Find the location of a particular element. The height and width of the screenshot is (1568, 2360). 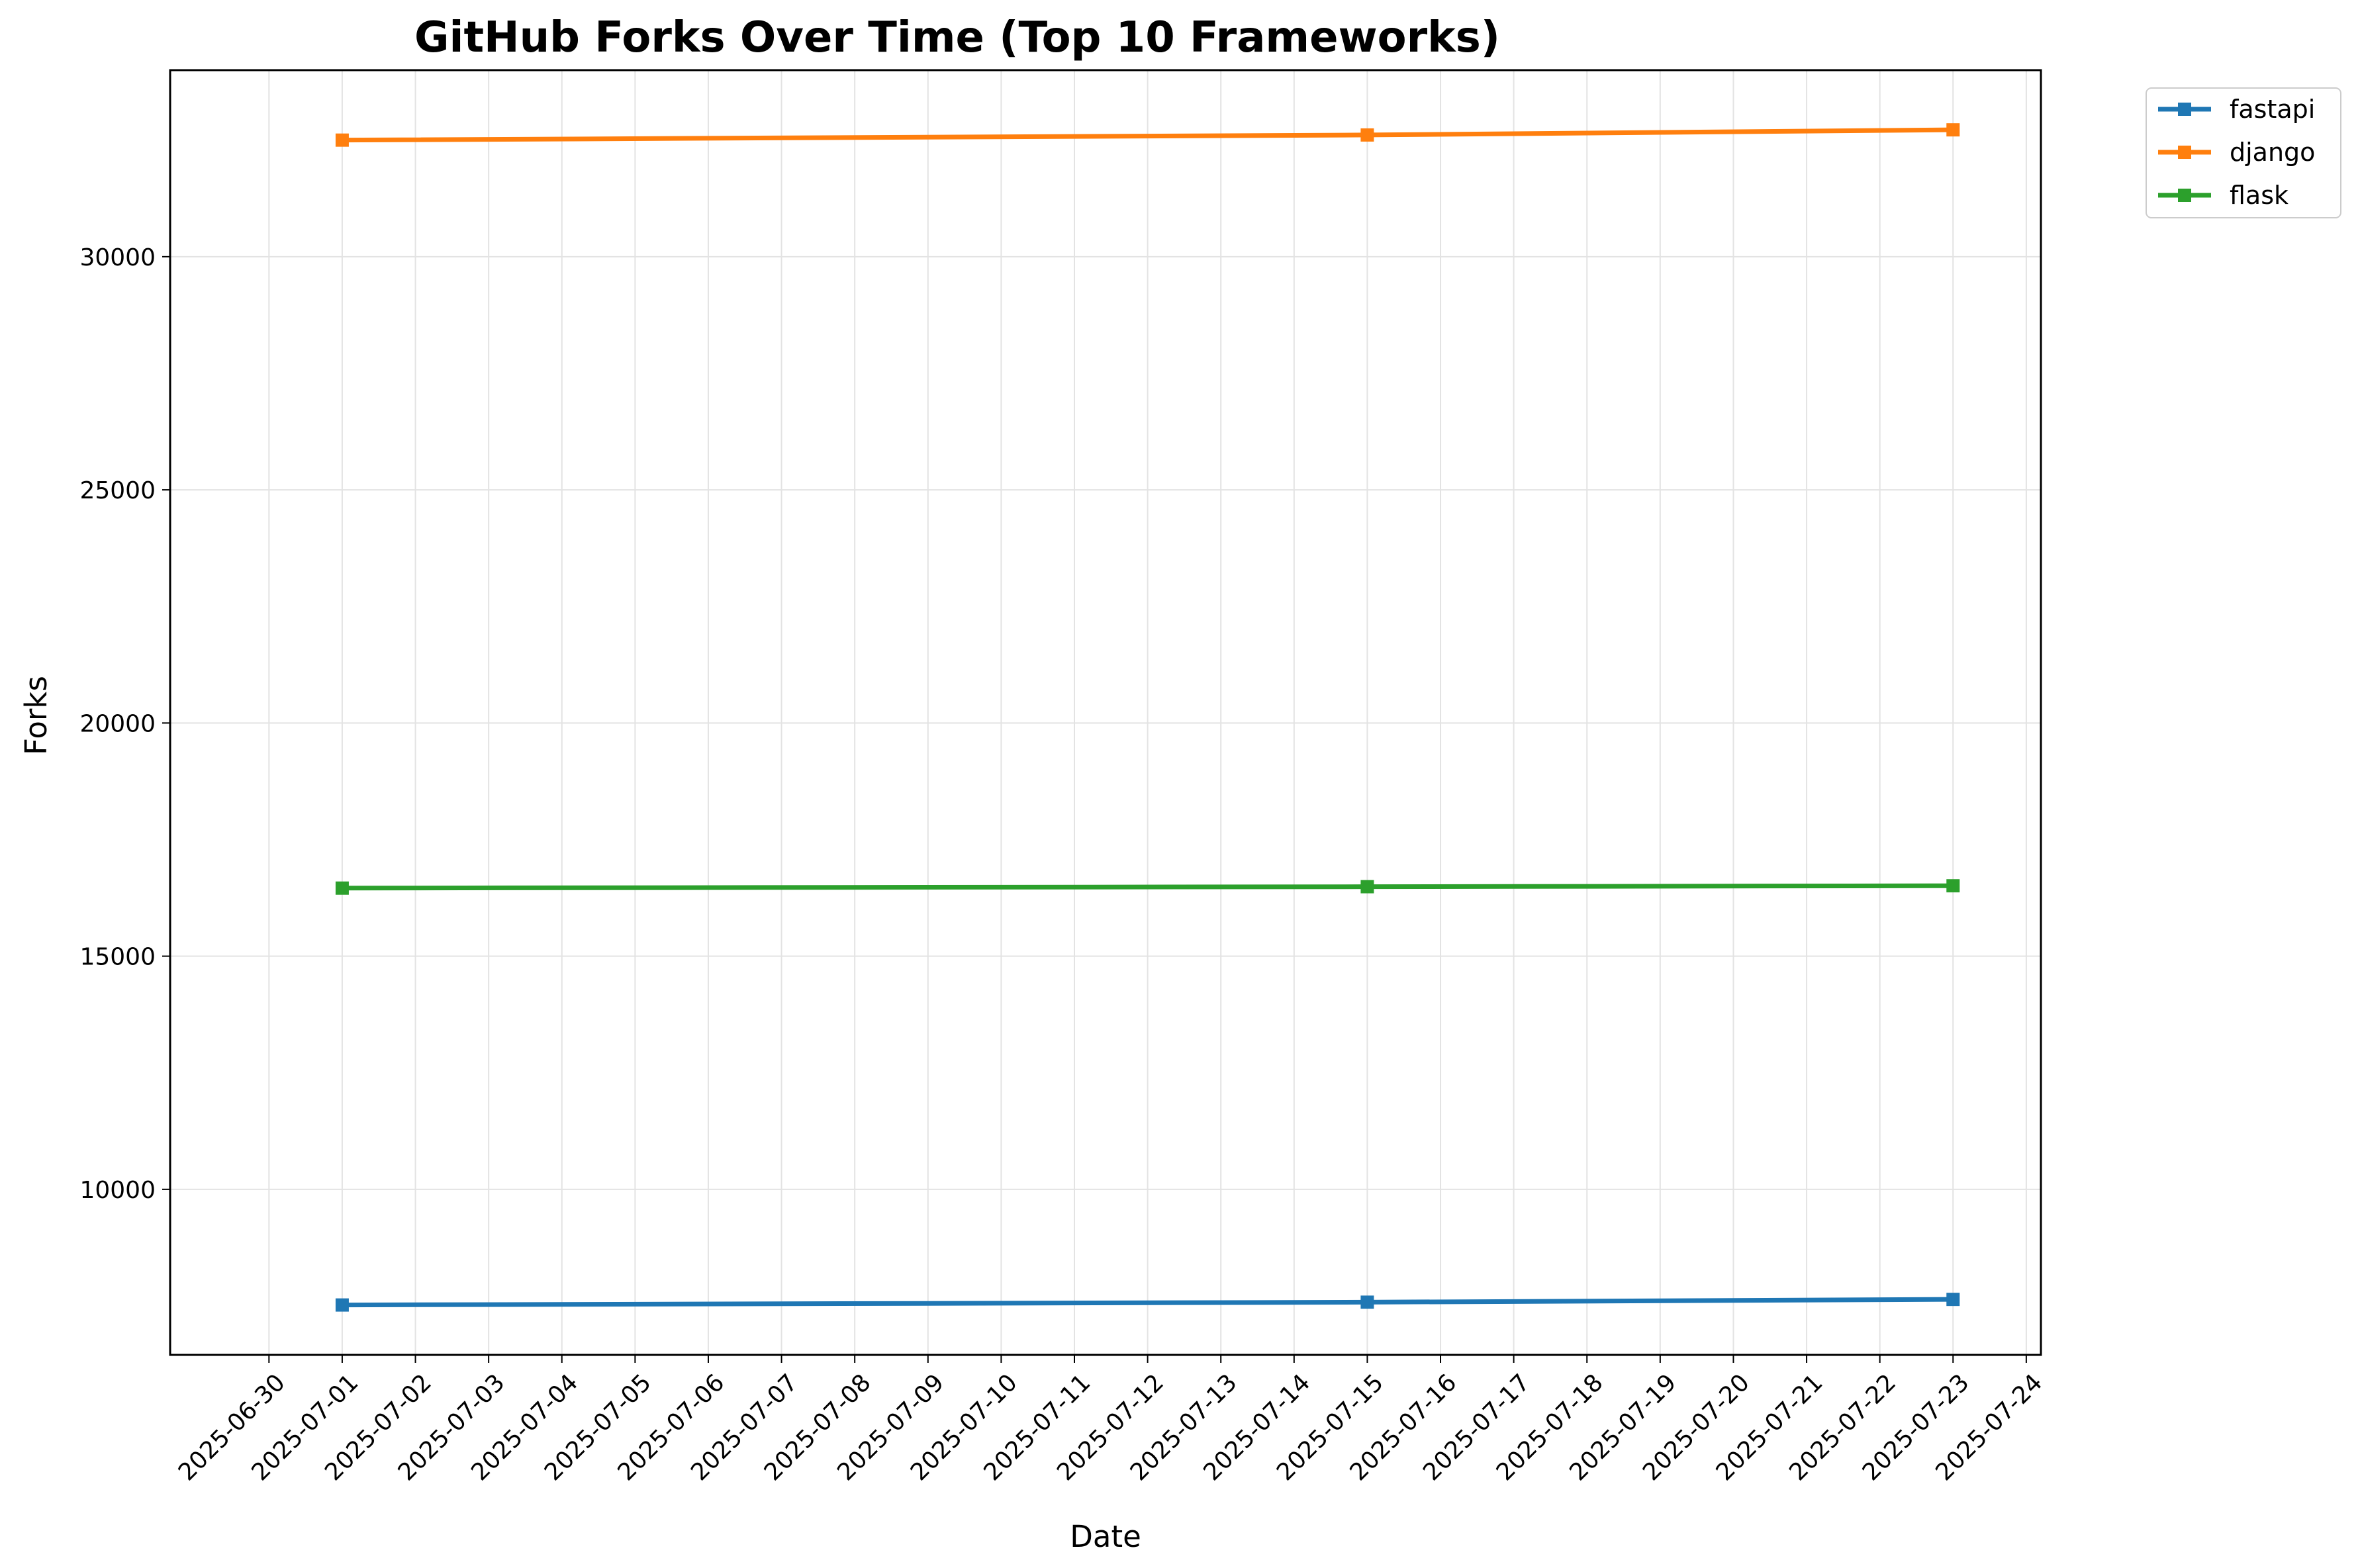

y-tick-label: 15000 is located at coordinates (117, 957).